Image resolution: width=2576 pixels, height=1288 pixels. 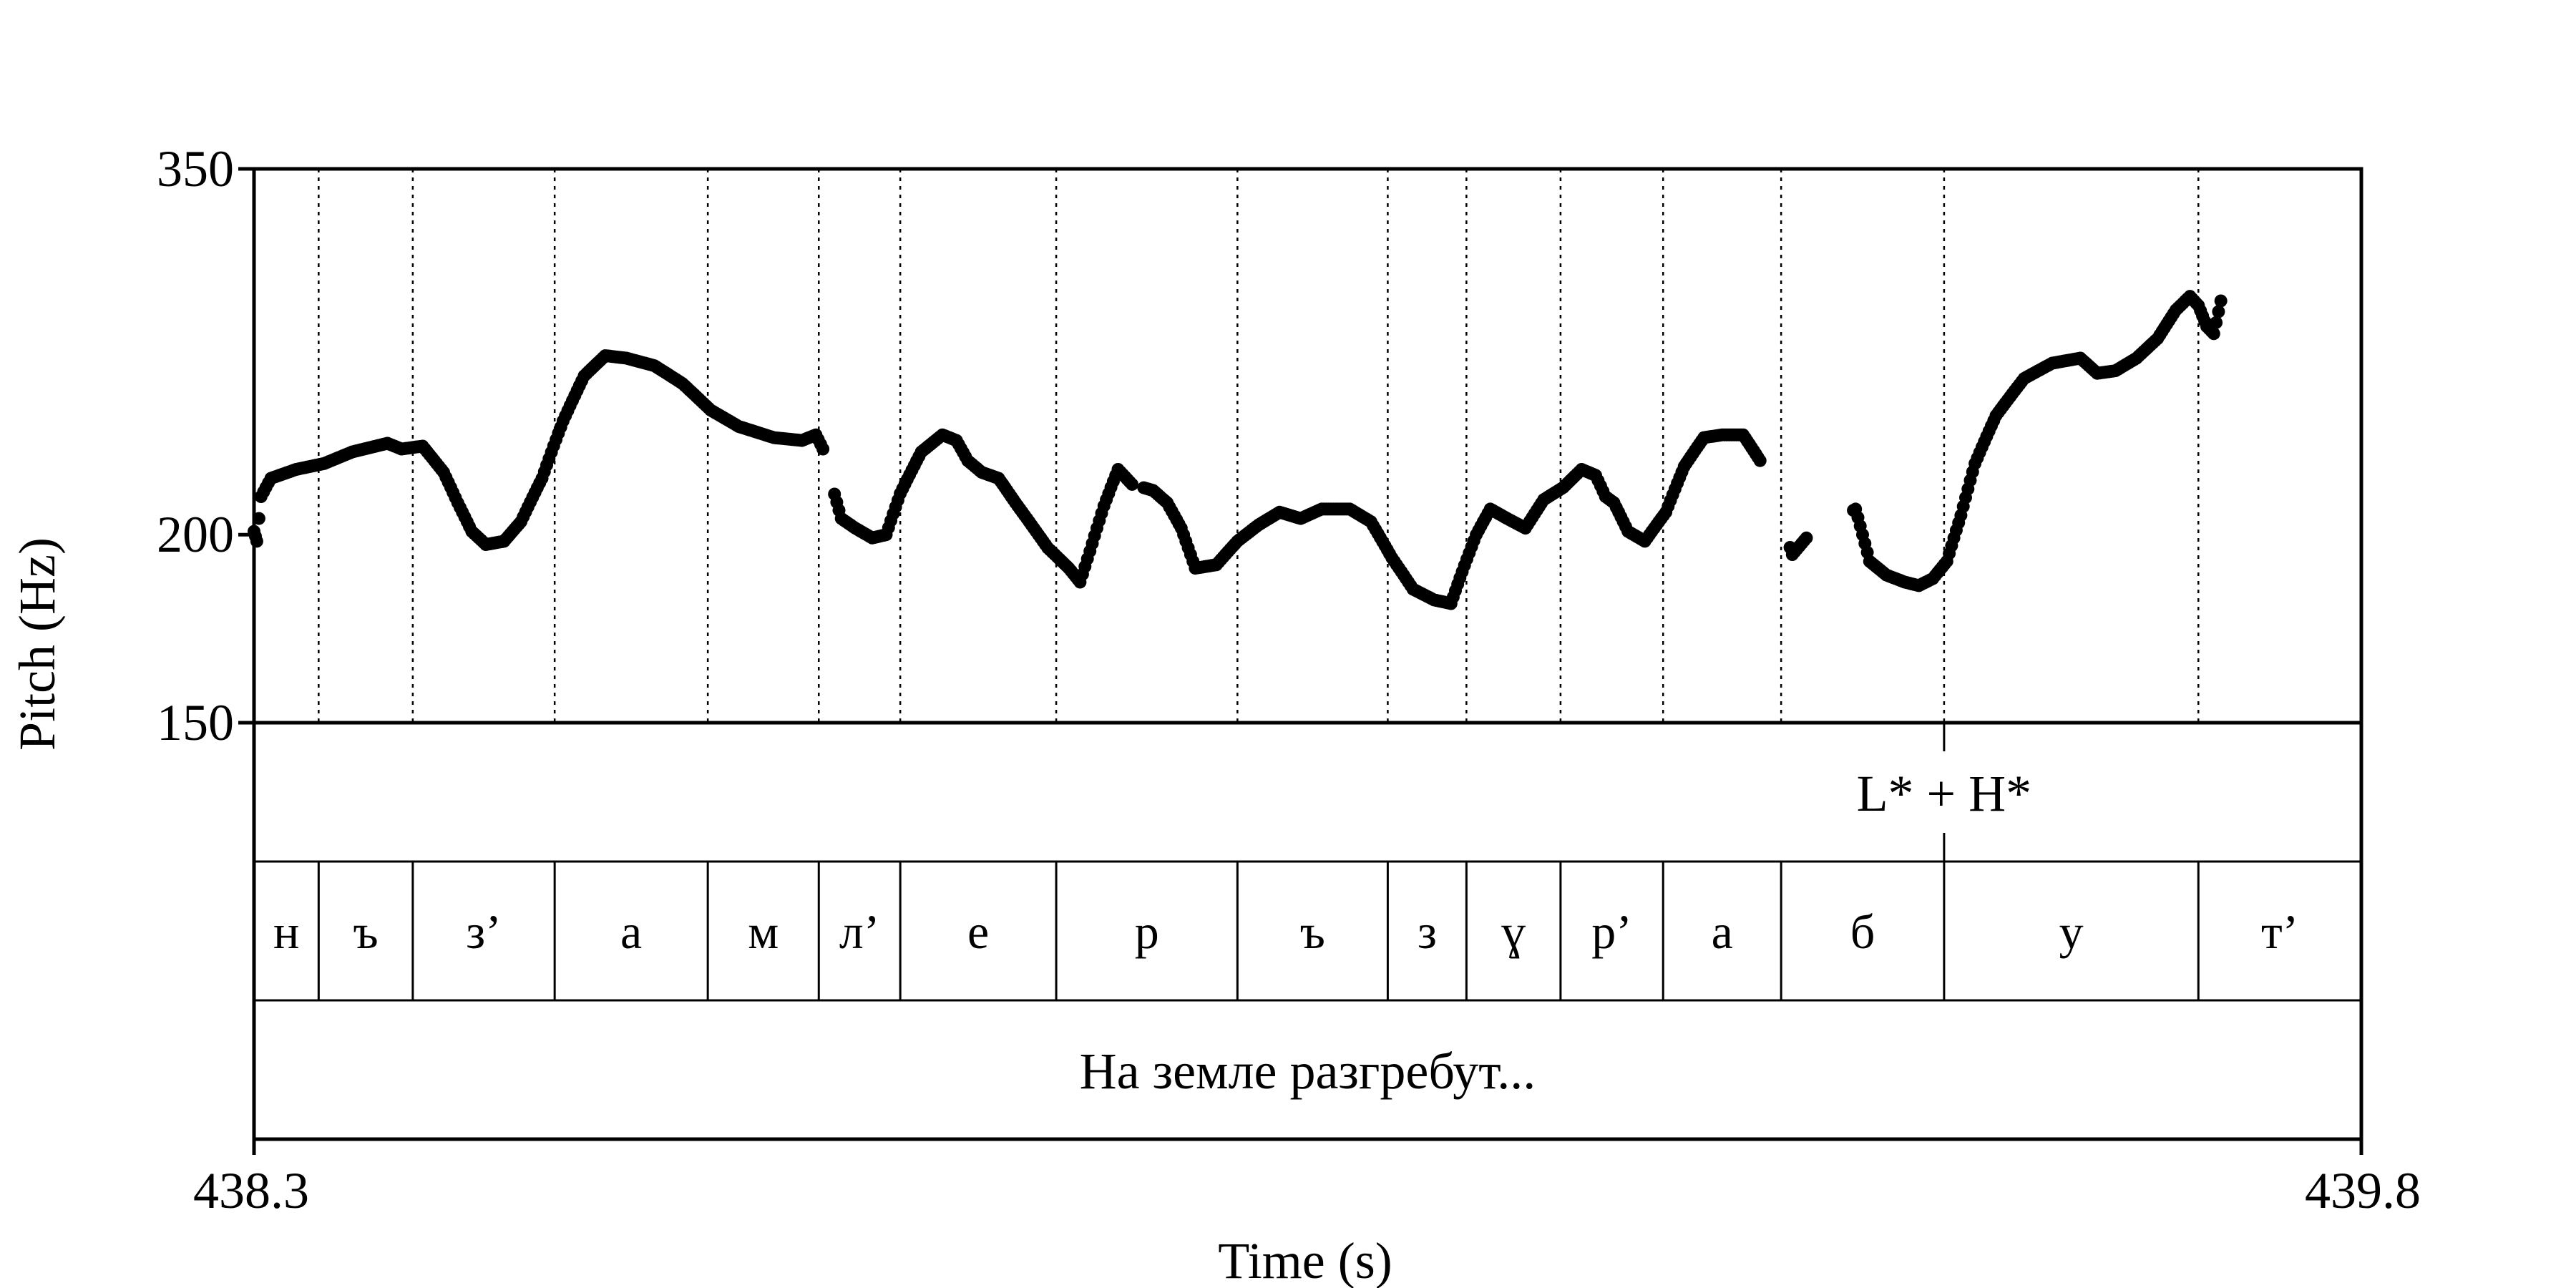 I want to click on y-tick-label: 150, so click(x=195, y=722).